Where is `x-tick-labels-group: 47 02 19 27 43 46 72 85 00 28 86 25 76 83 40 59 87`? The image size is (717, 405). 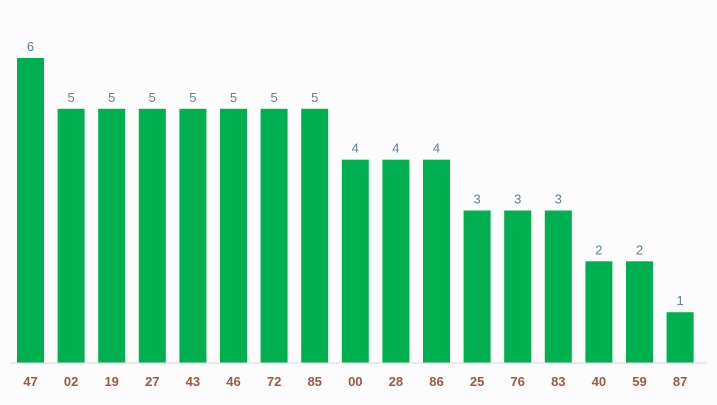
x-tick-labels-group: 47 02 19 27 43 46 72 85 00 28 86 25 76 83 40 59 87 is located at coordinates (355, 381).